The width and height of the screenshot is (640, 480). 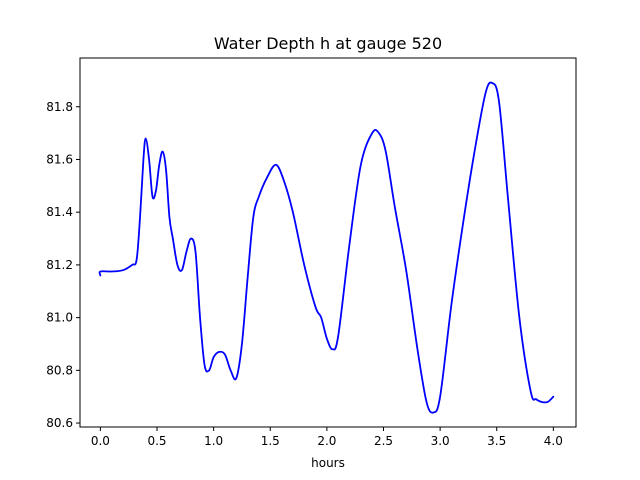 What do you see at coordinates (326, 441) in the screenshot?
I see `x-tick-label: 2.0` at bounding box center [326, 441].